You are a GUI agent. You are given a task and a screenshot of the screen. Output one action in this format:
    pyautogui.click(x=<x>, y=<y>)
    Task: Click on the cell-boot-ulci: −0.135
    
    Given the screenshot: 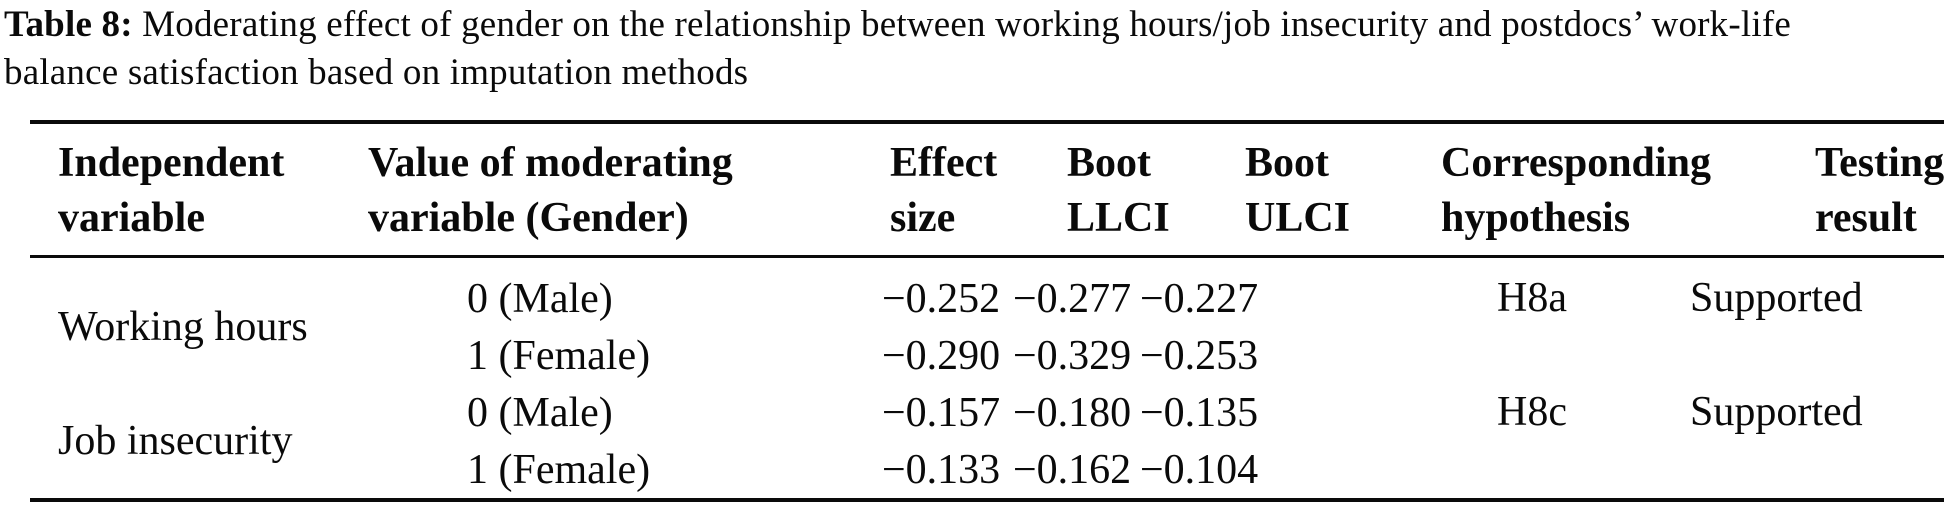 What is the action you would take?
    pyautogui.click(x=1199, y=412)
    